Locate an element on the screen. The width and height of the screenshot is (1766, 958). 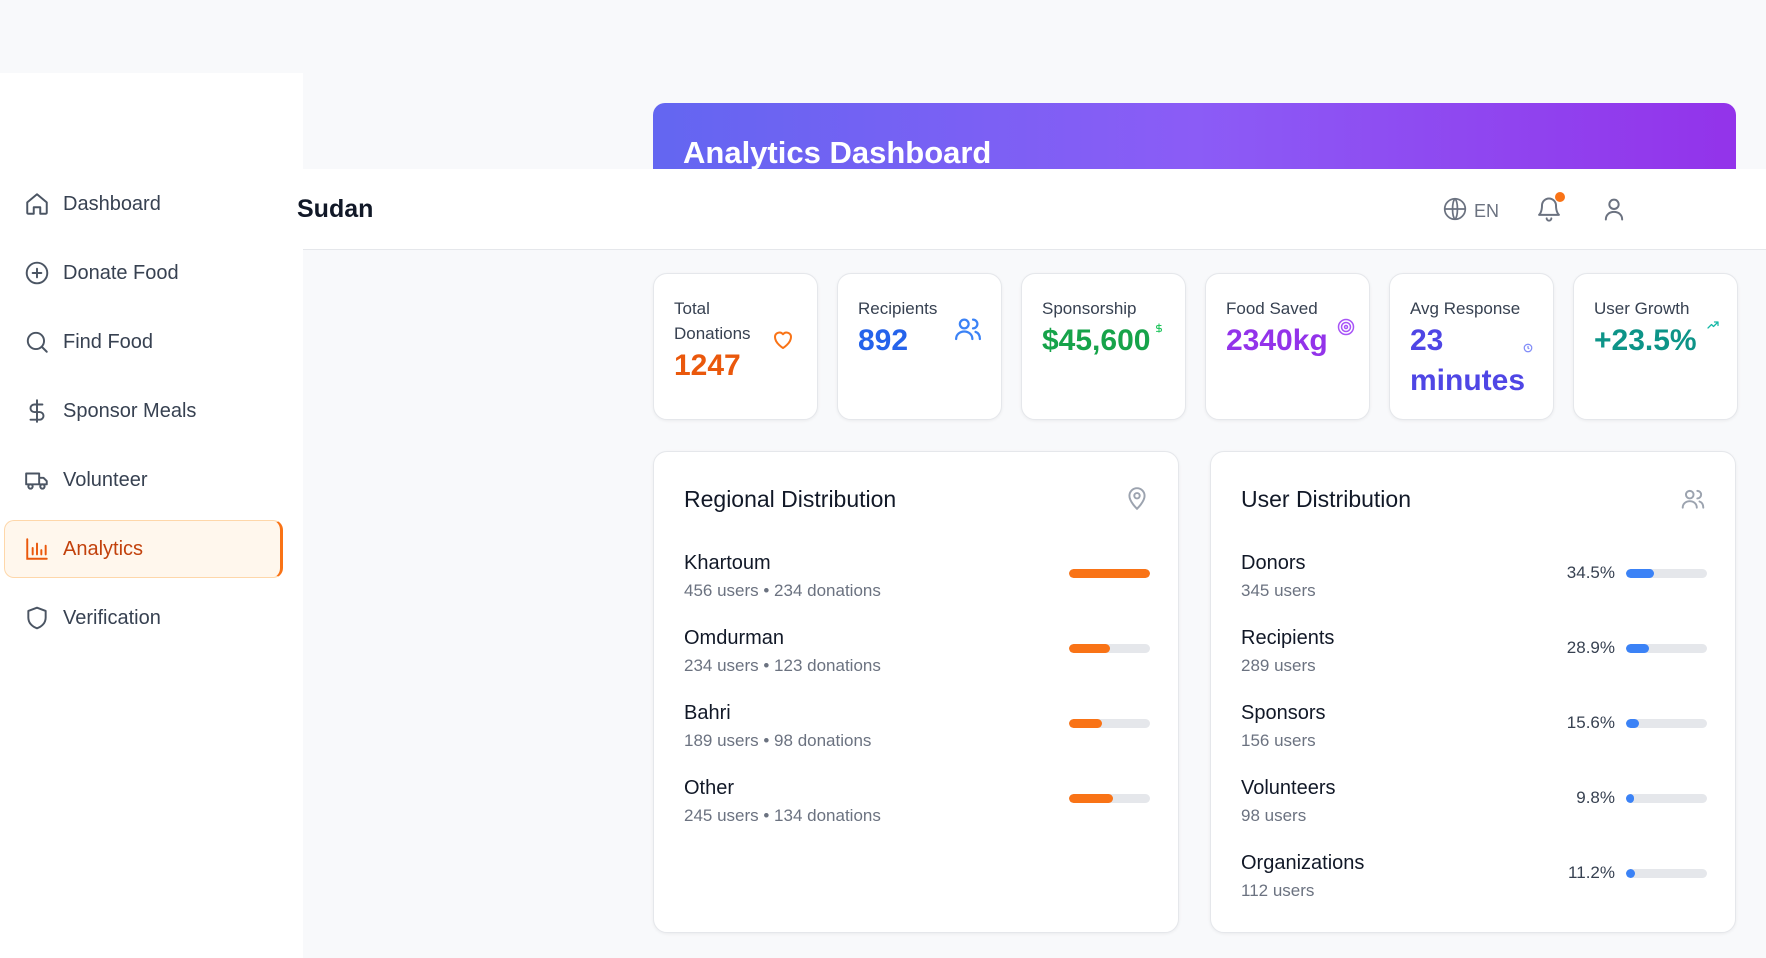
list-item: Organizations 112 users 11.2% is located at coordinates (1474, 880).